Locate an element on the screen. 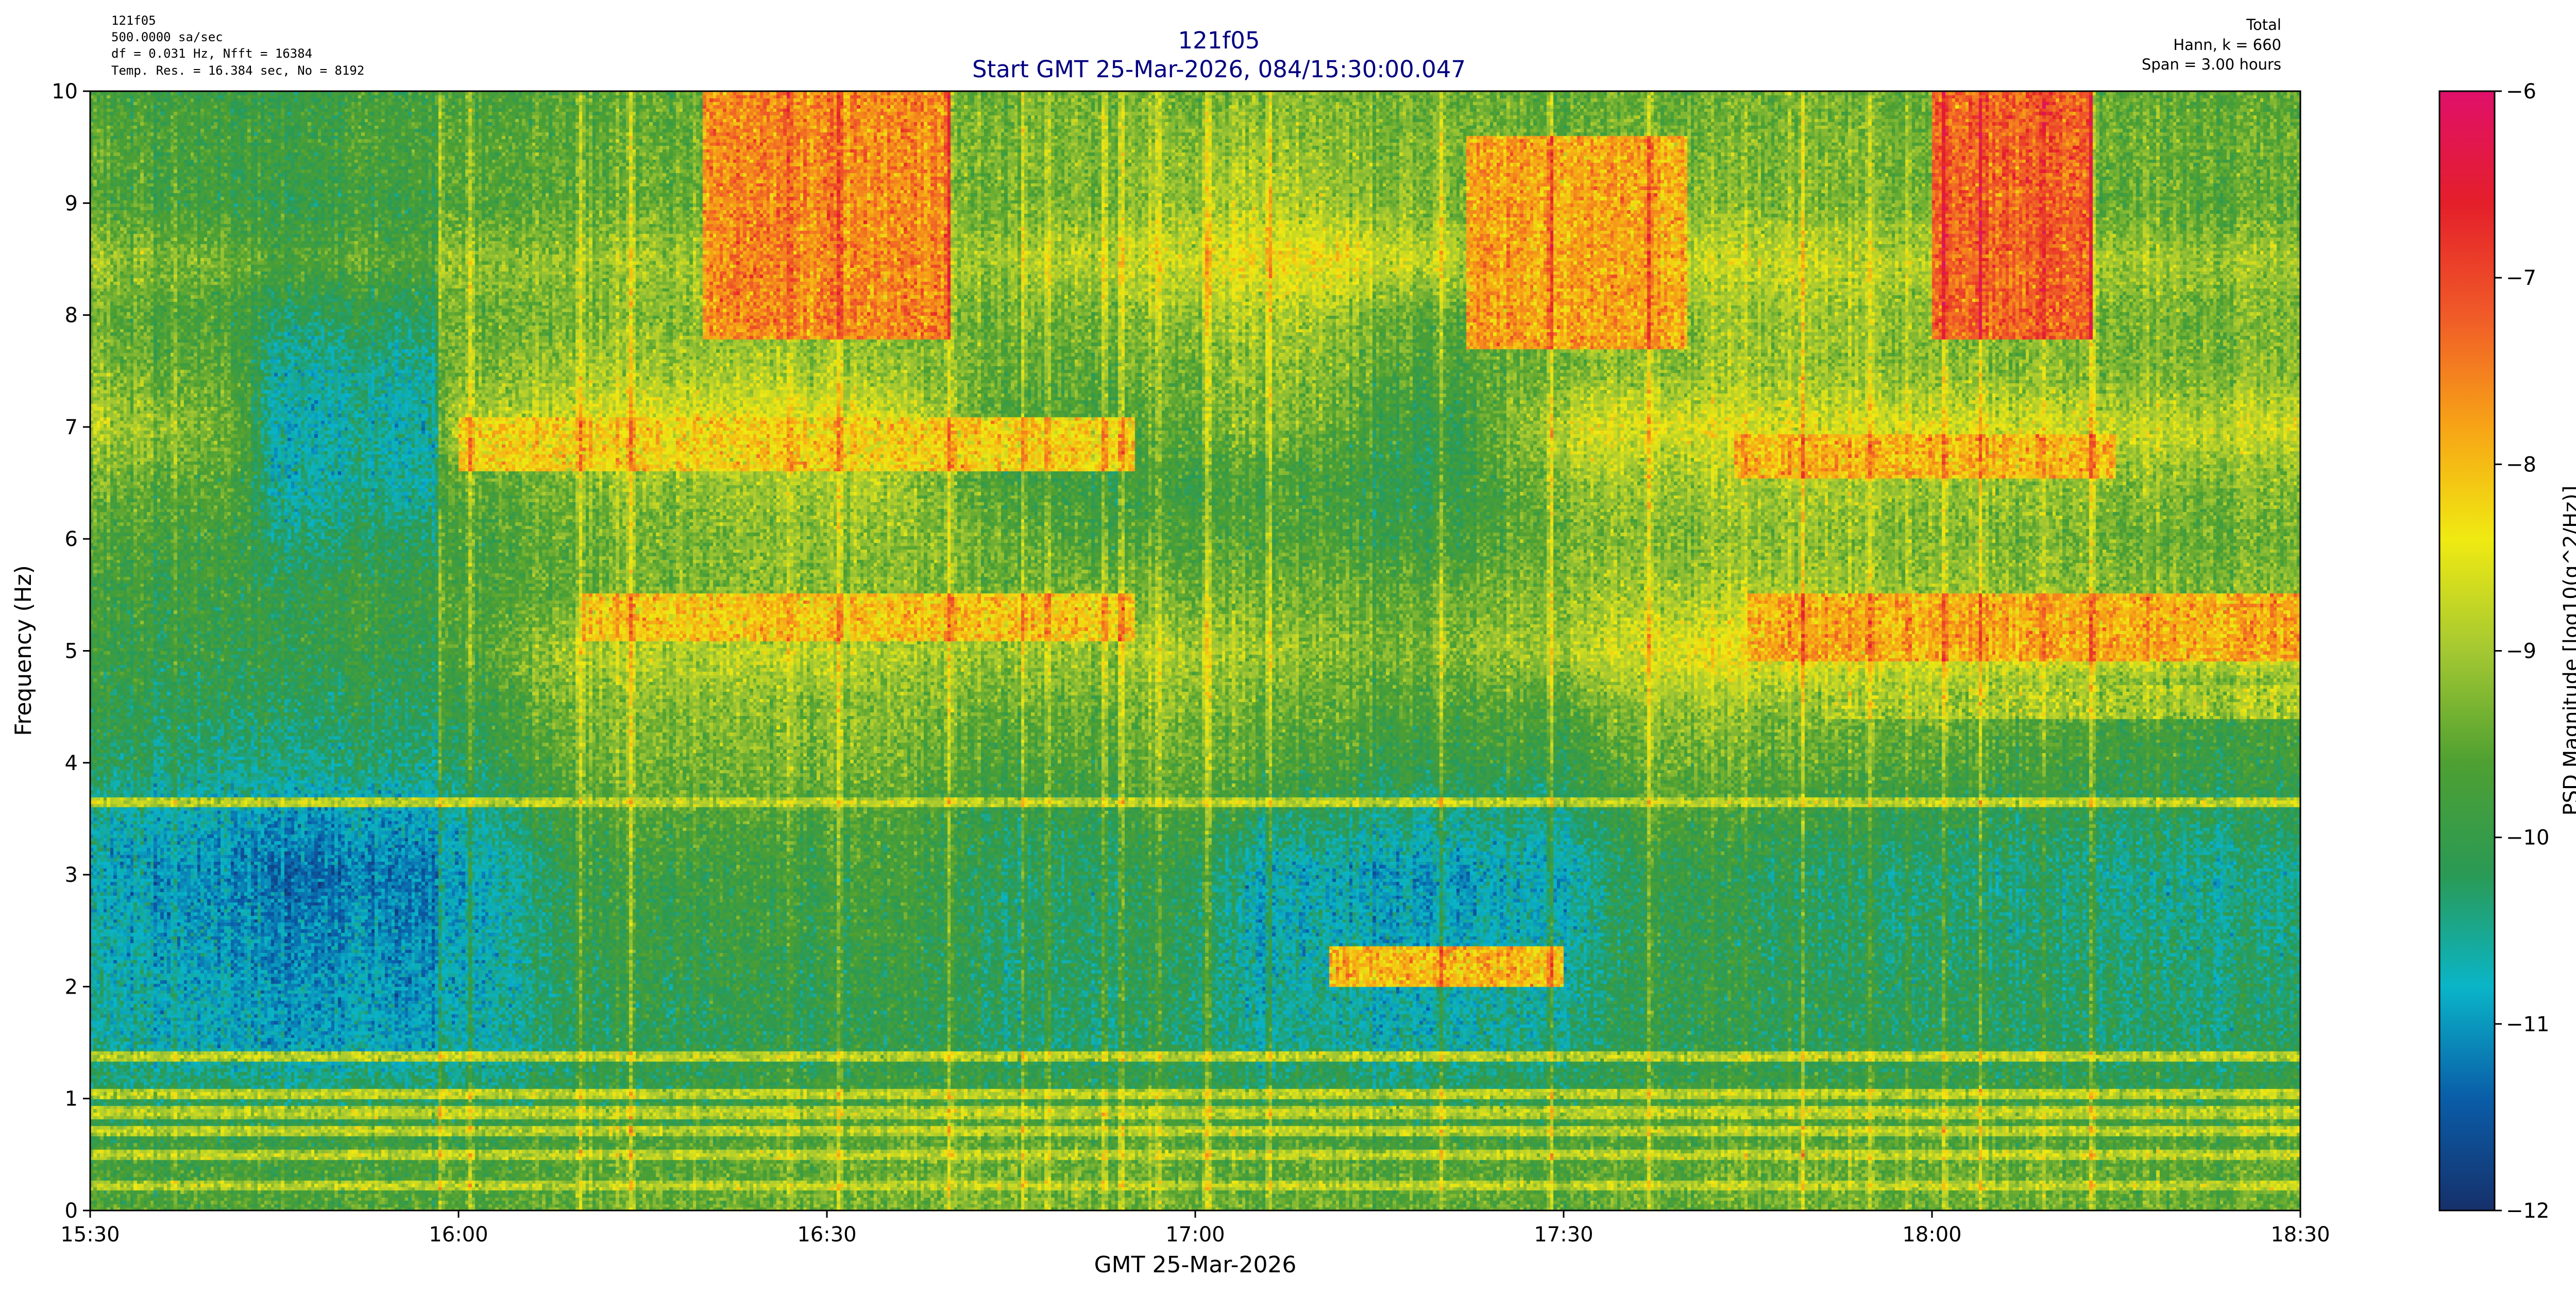  y-tick-label: 6 is located at coordinates (71, 539).